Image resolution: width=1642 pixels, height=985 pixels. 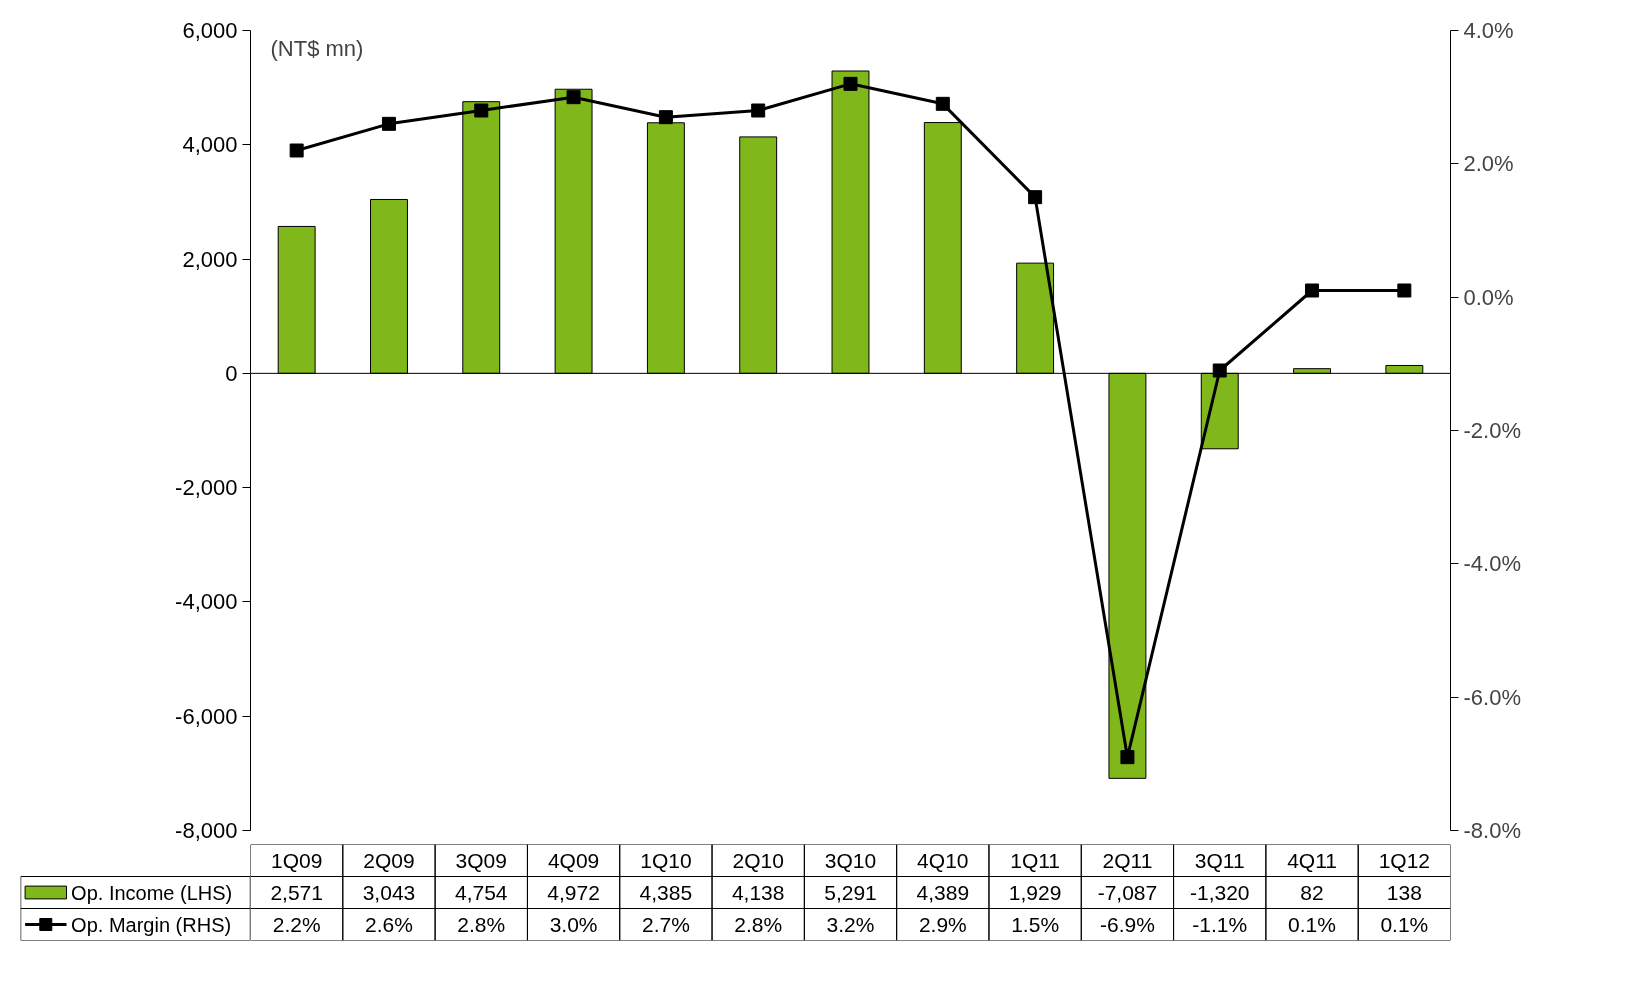 I want to click on y-tick-label: 0, so click(x=231, y=373).